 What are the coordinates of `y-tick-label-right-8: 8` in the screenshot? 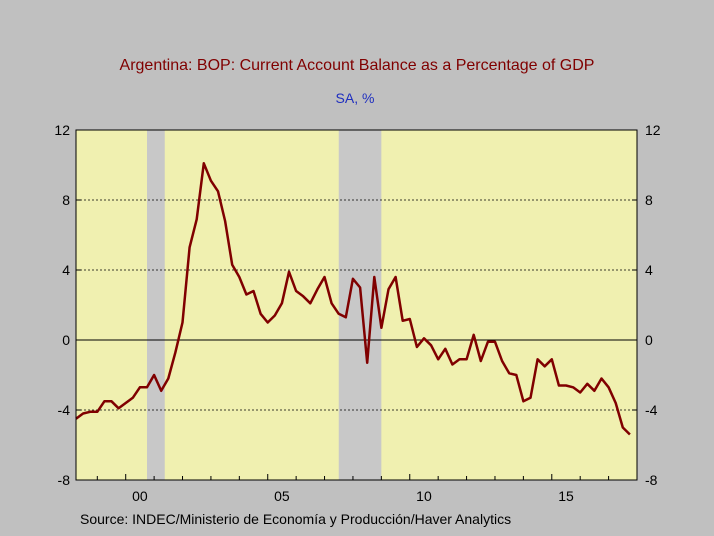 It's located at (649, 200).